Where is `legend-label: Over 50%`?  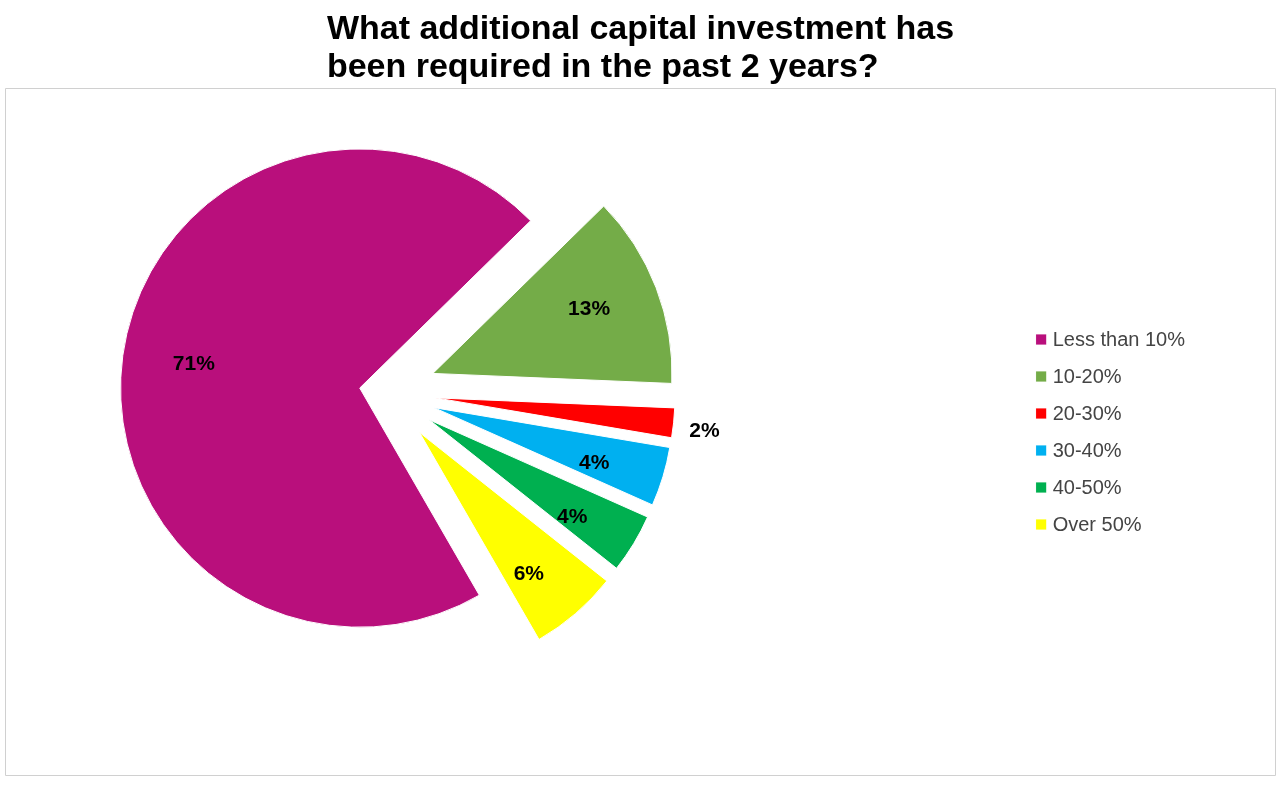
legend-label: Over 50% is located at coordinates (1097, 524).